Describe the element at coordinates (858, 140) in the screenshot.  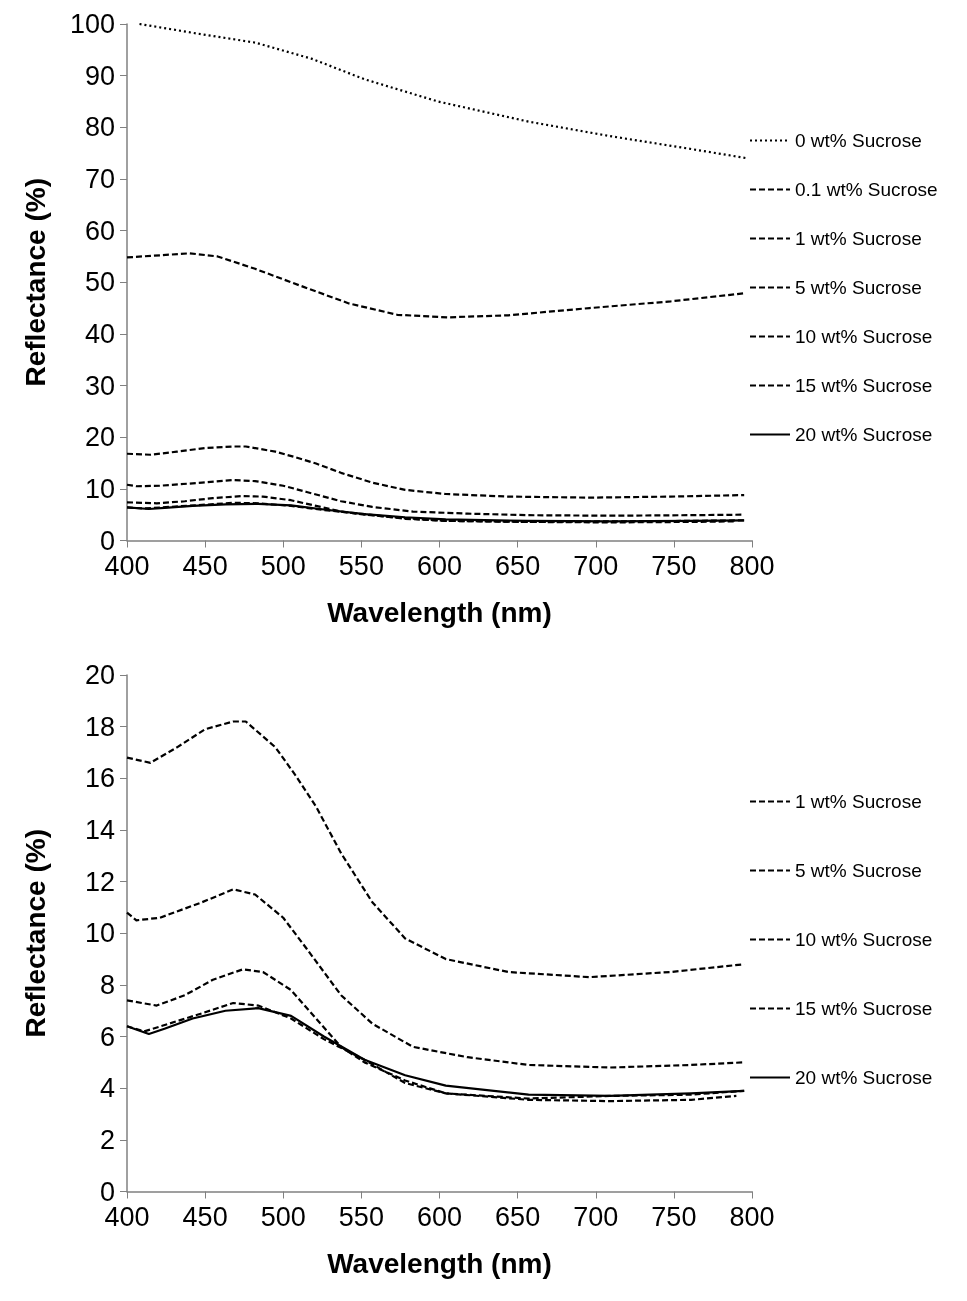
I see `legend-label: 0 wt% Sucrose` at that location.